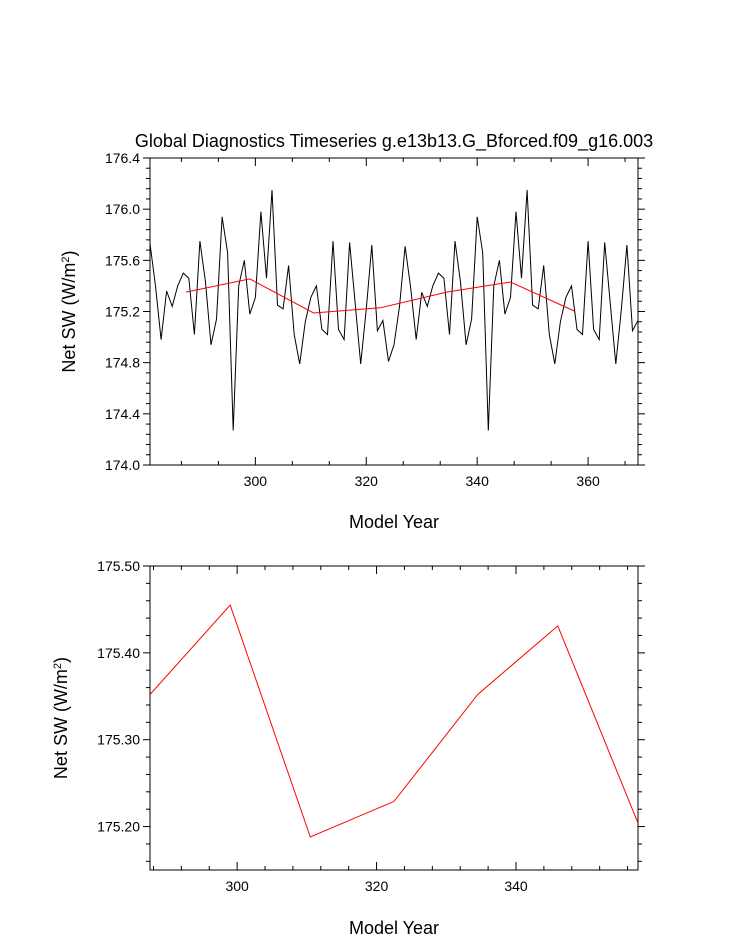  Describe the element at coordinates (122, 414) in the screenshot. I see `y-tick-label: 174.4` at that location.